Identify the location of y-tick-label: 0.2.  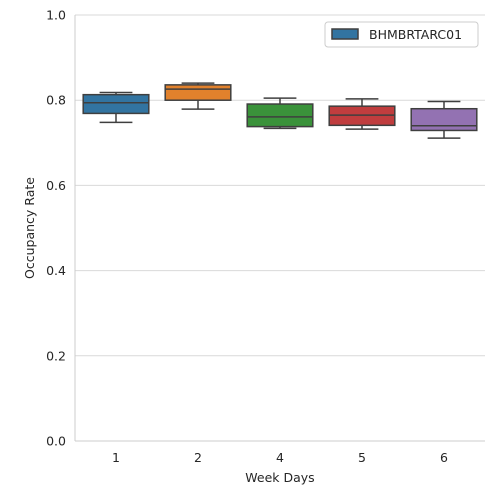
(56, 355).